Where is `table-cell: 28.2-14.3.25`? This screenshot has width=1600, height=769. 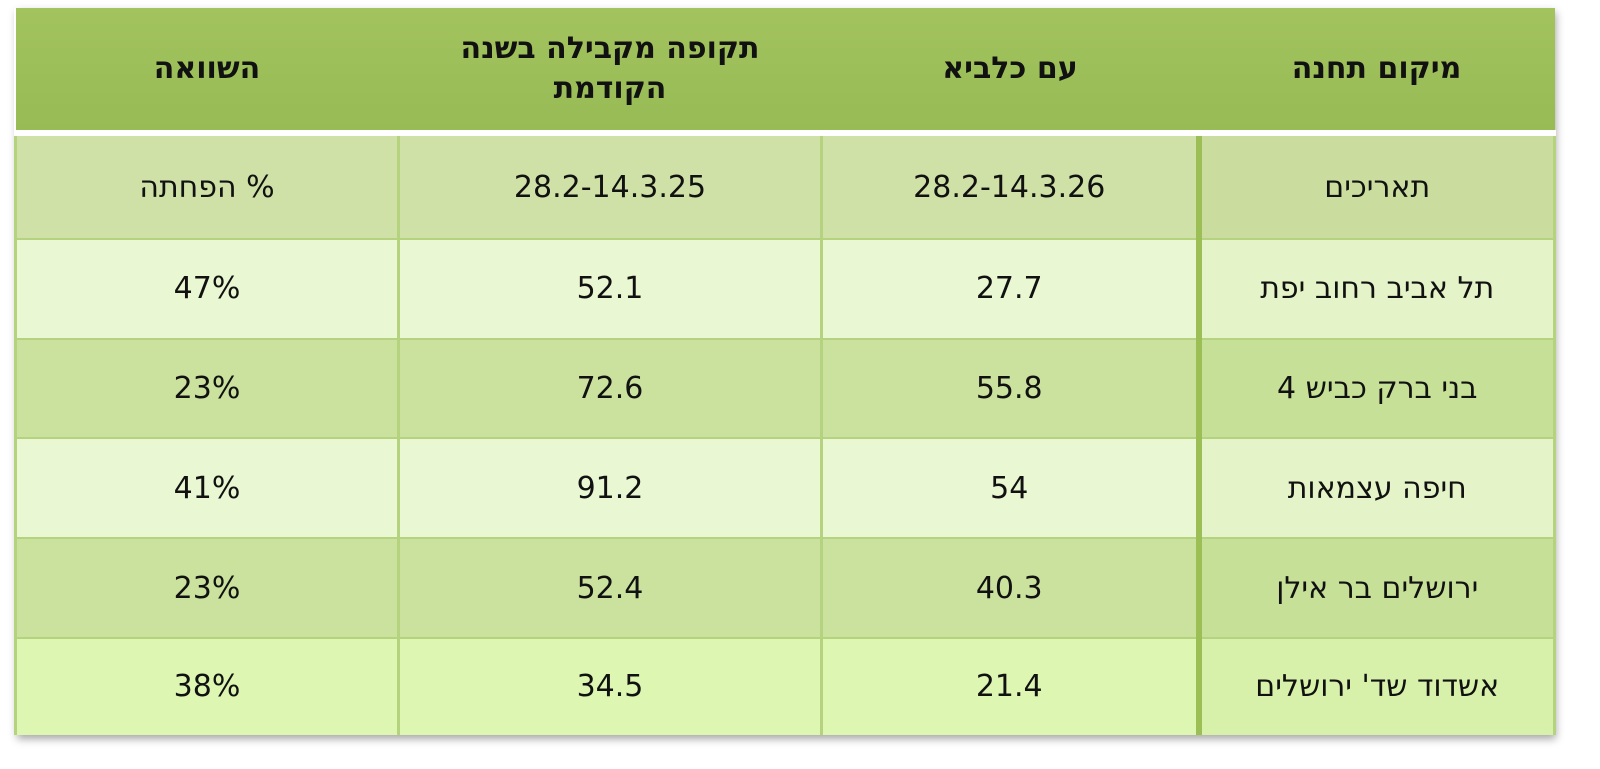
table-cell: 28.2-14.3.25 is located at coordinates (610, 185).